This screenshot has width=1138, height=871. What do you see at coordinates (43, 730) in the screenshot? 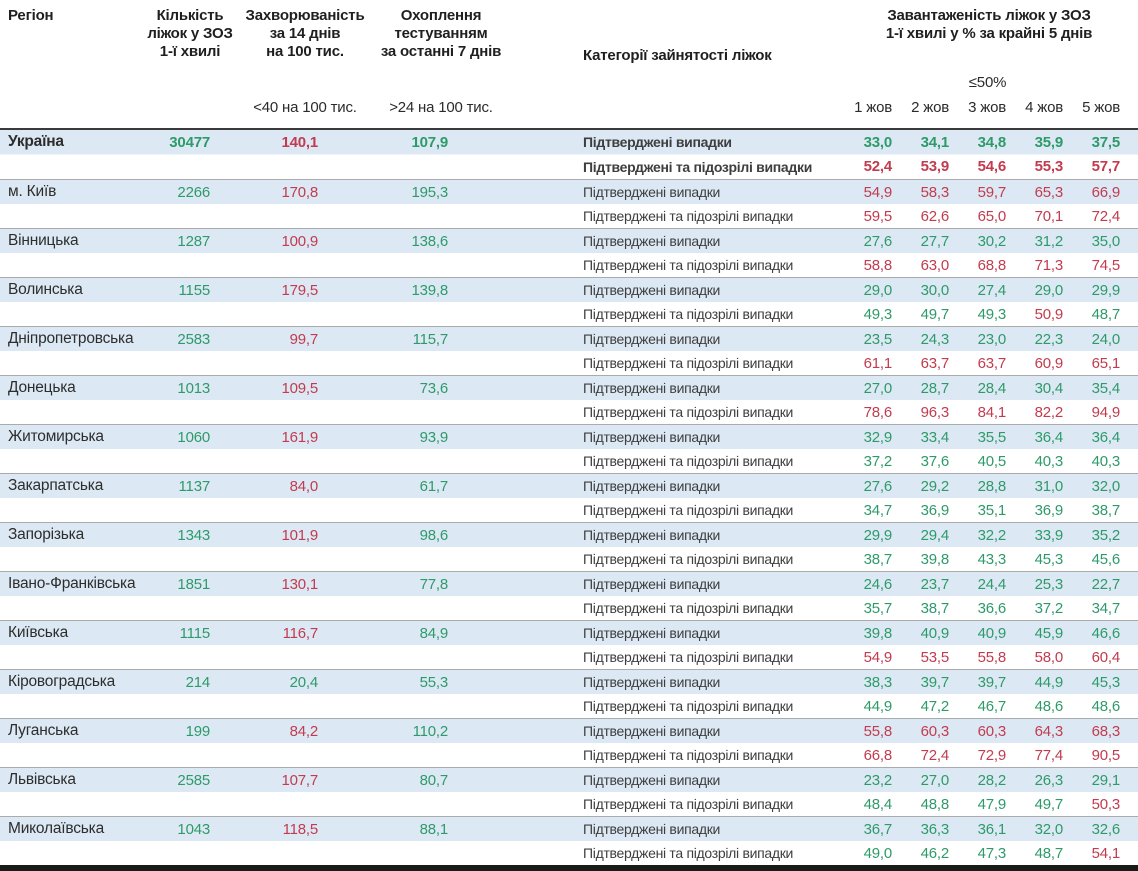
I see `region-name: Луганська` at bounding box center [43, 730].